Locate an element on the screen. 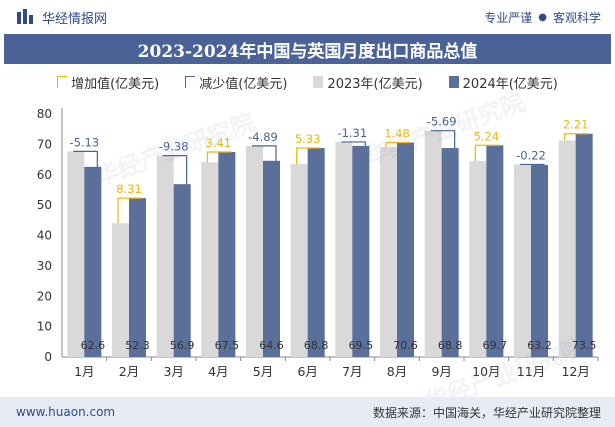 The width and height of the screenshot is (615, 427). difference-label: 1.48 is located at coordinates (397, 134).